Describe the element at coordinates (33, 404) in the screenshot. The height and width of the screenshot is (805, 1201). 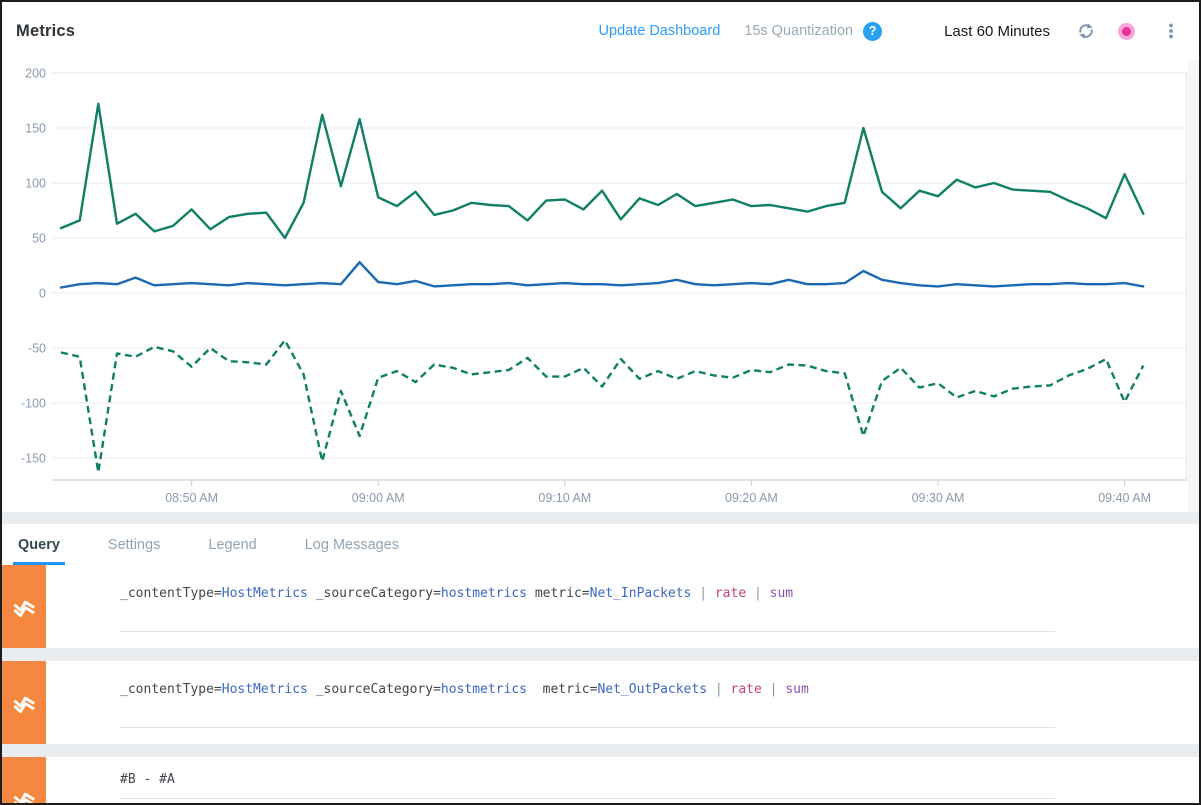
I see `svg-text: -100` at that location.